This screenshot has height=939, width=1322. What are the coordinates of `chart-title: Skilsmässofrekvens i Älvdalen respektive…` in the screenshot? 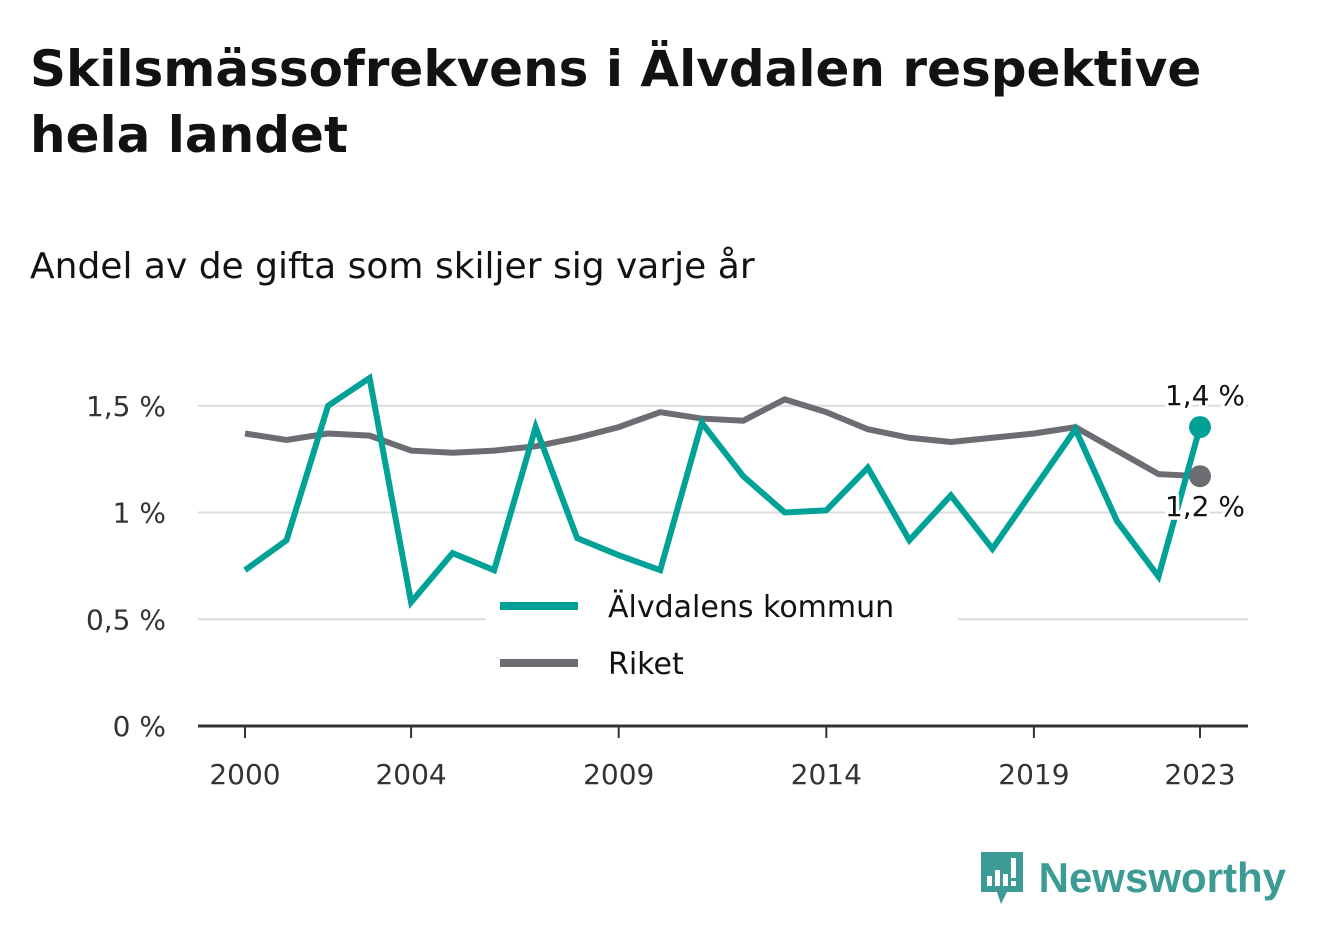 It's located at (616, 102).